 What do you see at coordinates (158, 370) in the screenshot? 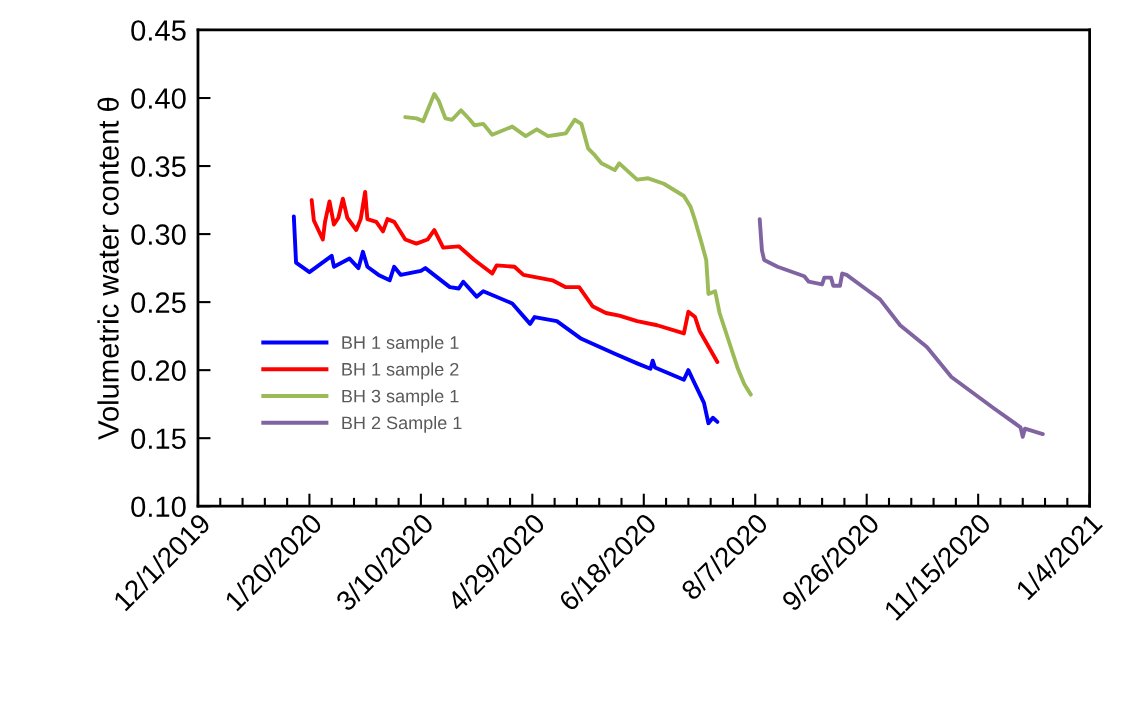
I see `y-tick-label: 0.20` at bounding box center [158, 370].